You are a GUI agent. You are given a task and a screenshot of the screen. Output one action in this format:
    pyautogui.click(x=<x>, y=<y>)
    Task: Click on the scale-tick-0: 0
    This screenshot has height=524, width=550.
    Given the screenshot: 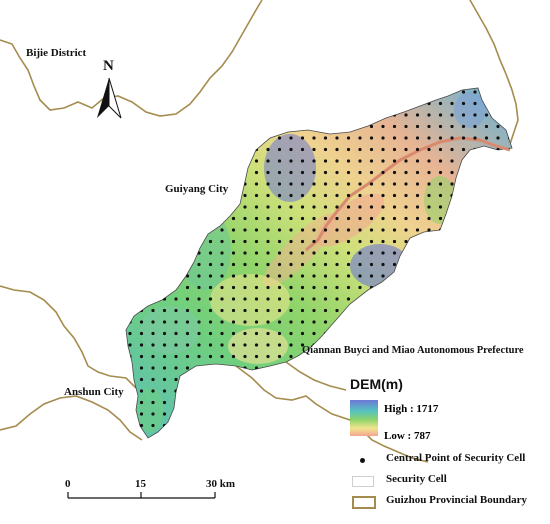 What is the action you would take?
    pyautogui.click(x=68, y=484)
    